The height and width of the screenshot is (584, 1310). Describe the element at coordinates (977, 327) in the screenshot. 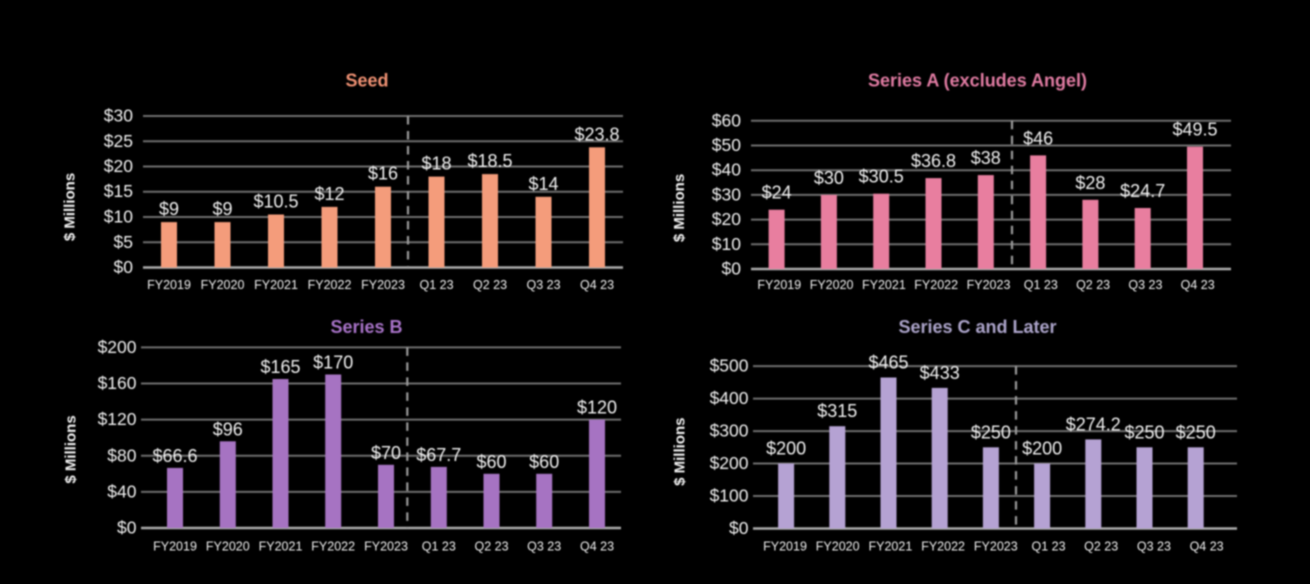

I see `svg-text: Series C and Later` at that location.